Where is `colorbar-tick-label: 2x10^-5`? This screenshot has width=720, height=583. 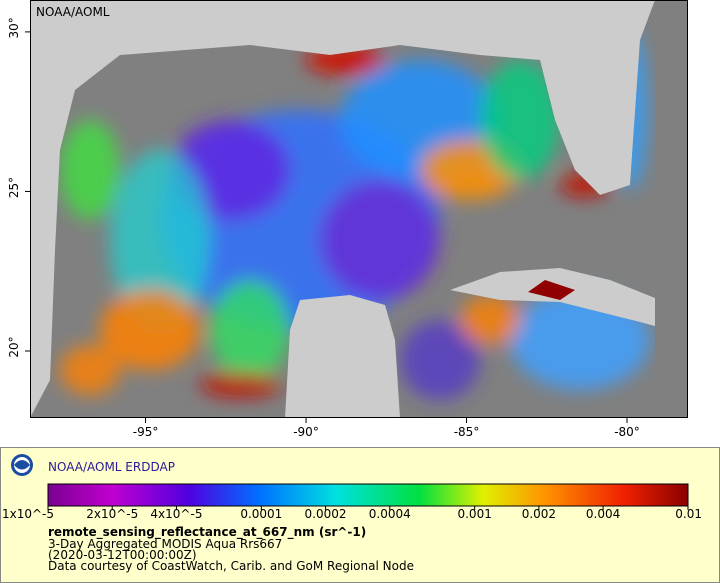 colorbar-tick-label: 2x10^-5 is located at coordinates (112, 514).